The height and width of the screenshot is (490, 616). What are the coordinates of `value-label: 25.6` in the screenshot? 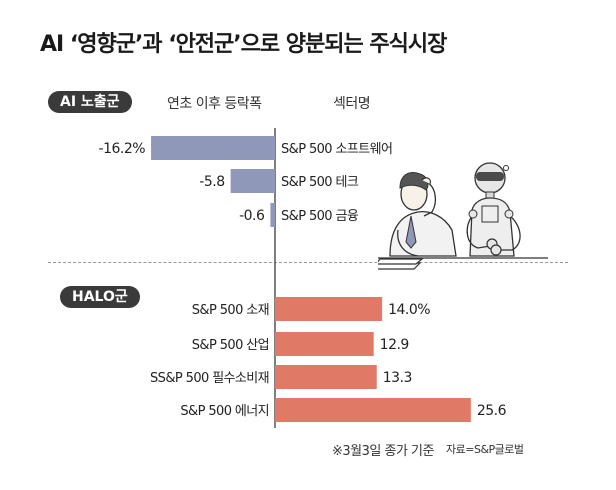 It's located at (492, 411).